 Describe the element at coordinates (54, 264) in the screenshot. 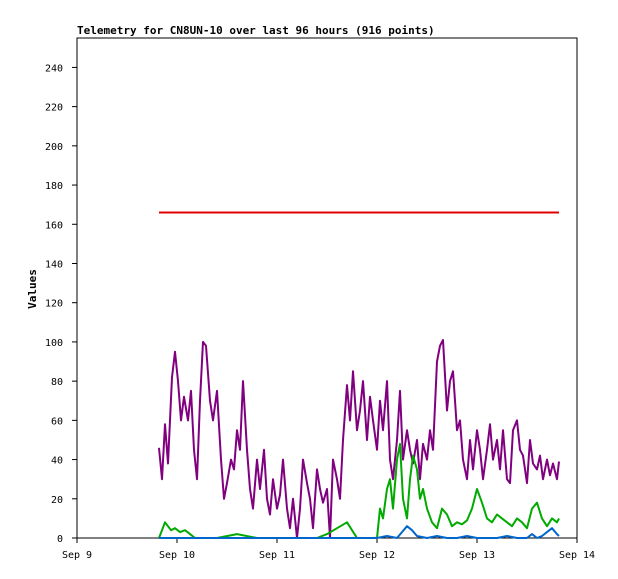

I see `y-tick-label: 140` at that location.